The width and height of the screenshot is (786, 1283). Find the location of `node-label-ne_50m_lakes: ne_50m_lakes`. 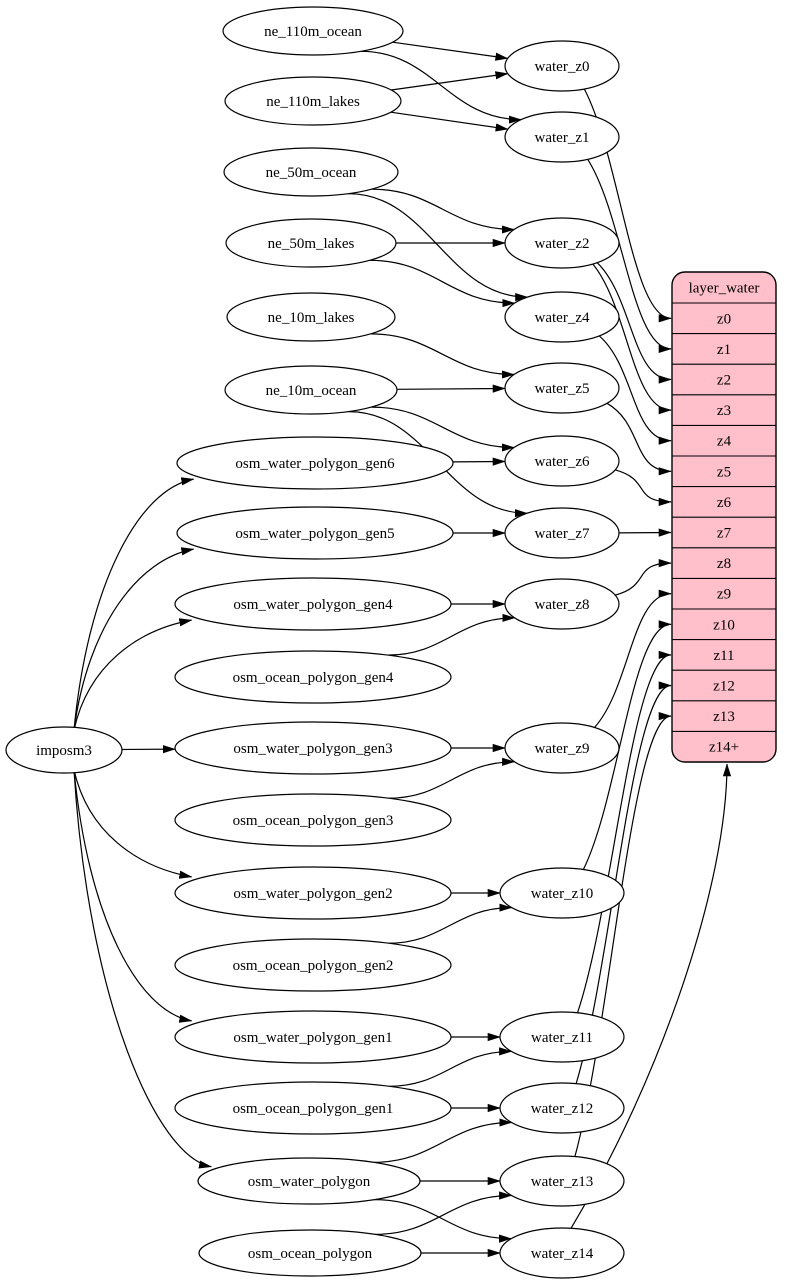

node-label-ne_50m_lakes: ne_50m_lakes is located at coordinates (311, 244).